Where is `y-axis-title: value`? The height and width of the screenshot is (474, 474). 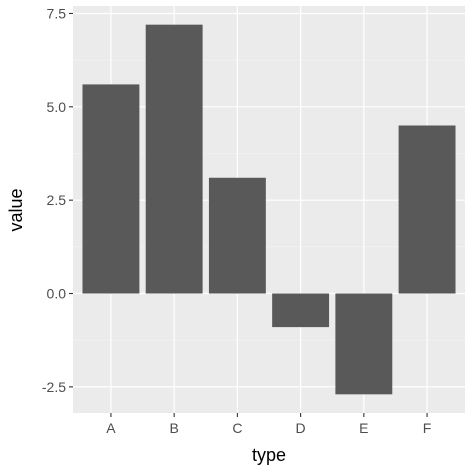
y-axis-title: value is located at coordinates (16, 209).